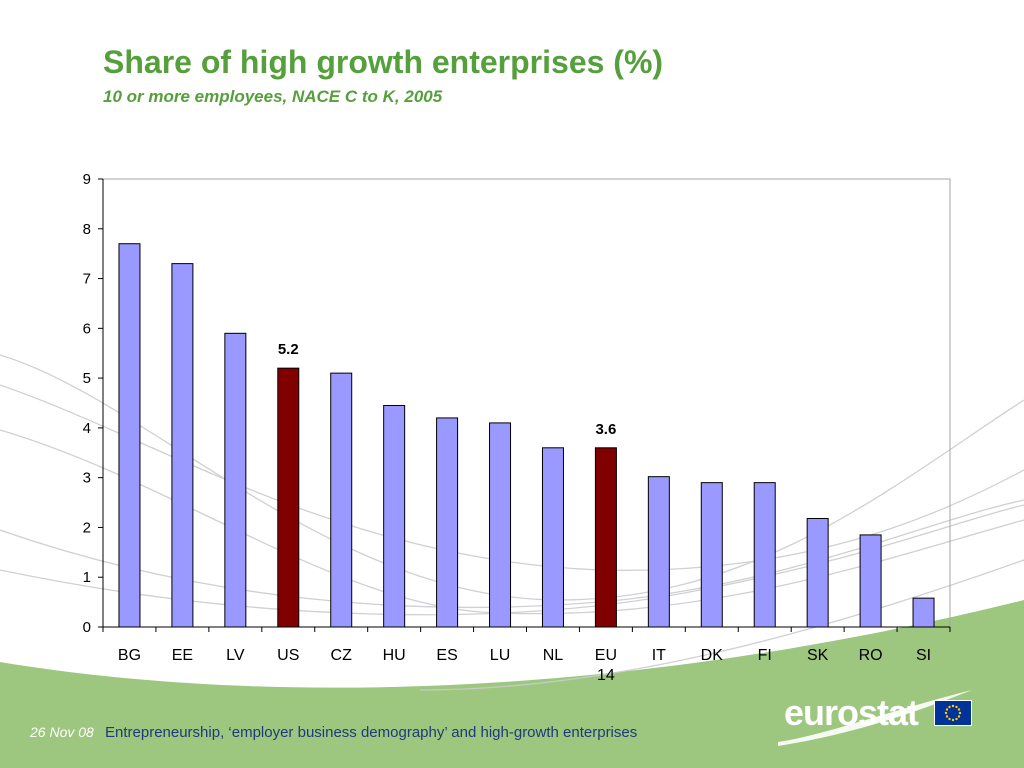 The height and width of the screenshot is (768, 1024). What do you see at coordinates (658, 552) in the screenshot?
I see `bar-it` at bounding box center [658, 552].